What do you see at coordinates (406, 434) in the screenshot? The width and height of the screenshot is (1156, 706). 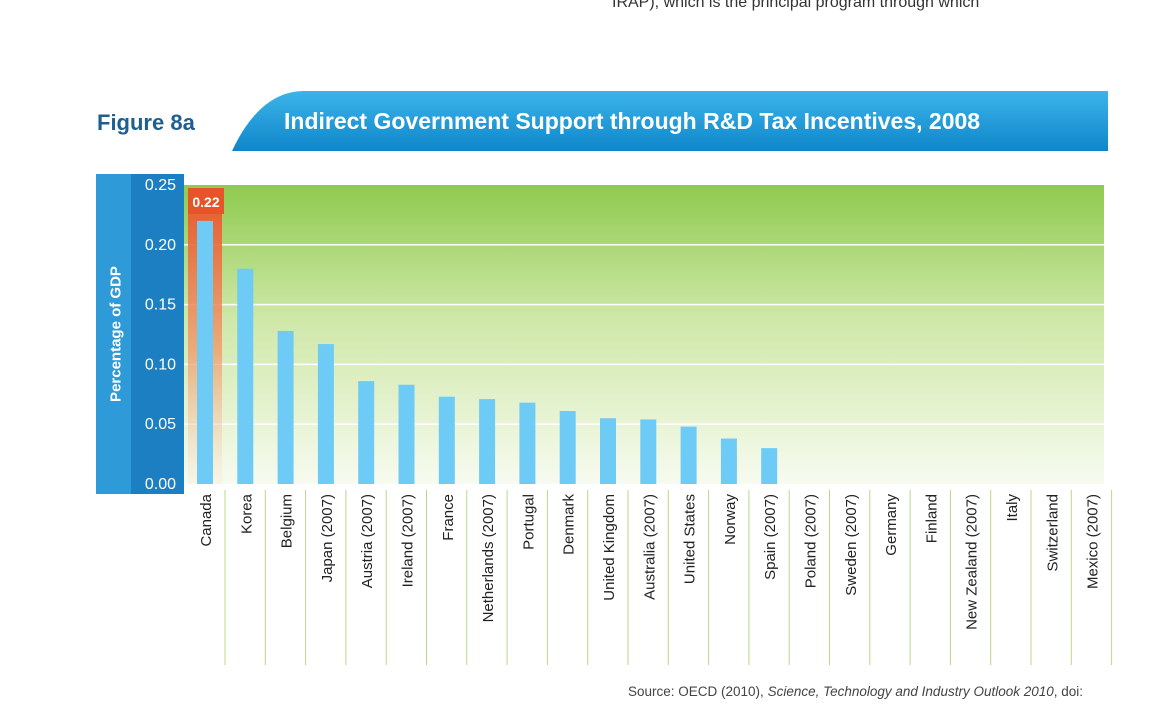 I see `bar-ireland-2007` at bounding box center [406, 434].